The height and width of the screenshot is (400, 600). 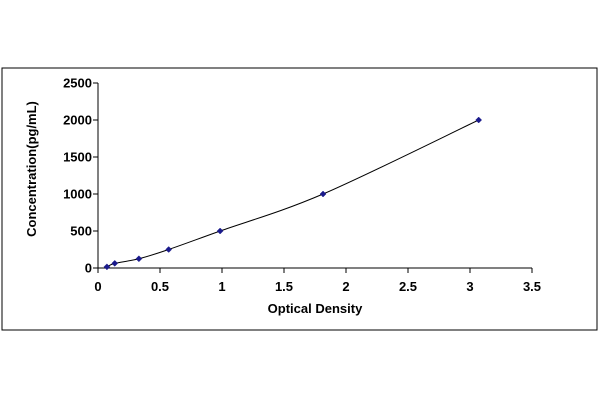 I want to click on x-tick-label: 2.5, so click(x=408, y=286).